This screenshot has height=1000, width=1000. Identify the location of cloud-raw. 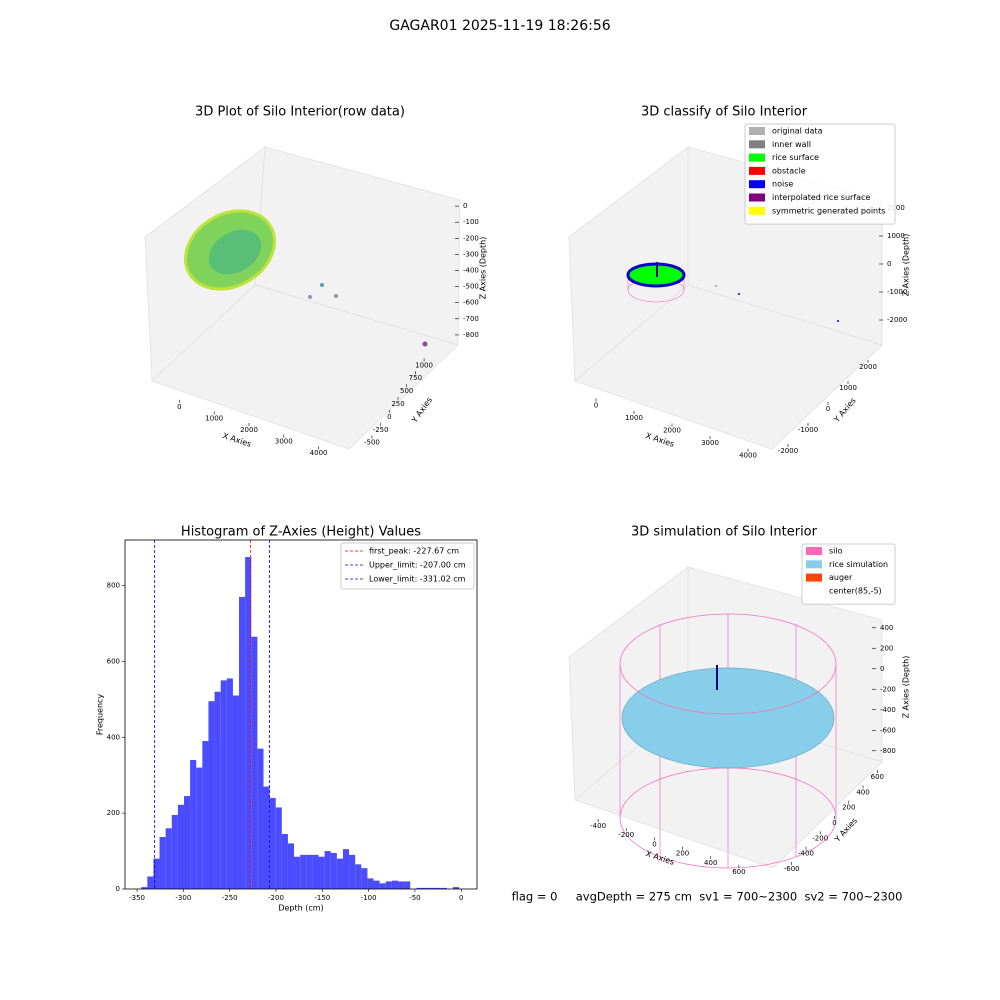
(305, 278).